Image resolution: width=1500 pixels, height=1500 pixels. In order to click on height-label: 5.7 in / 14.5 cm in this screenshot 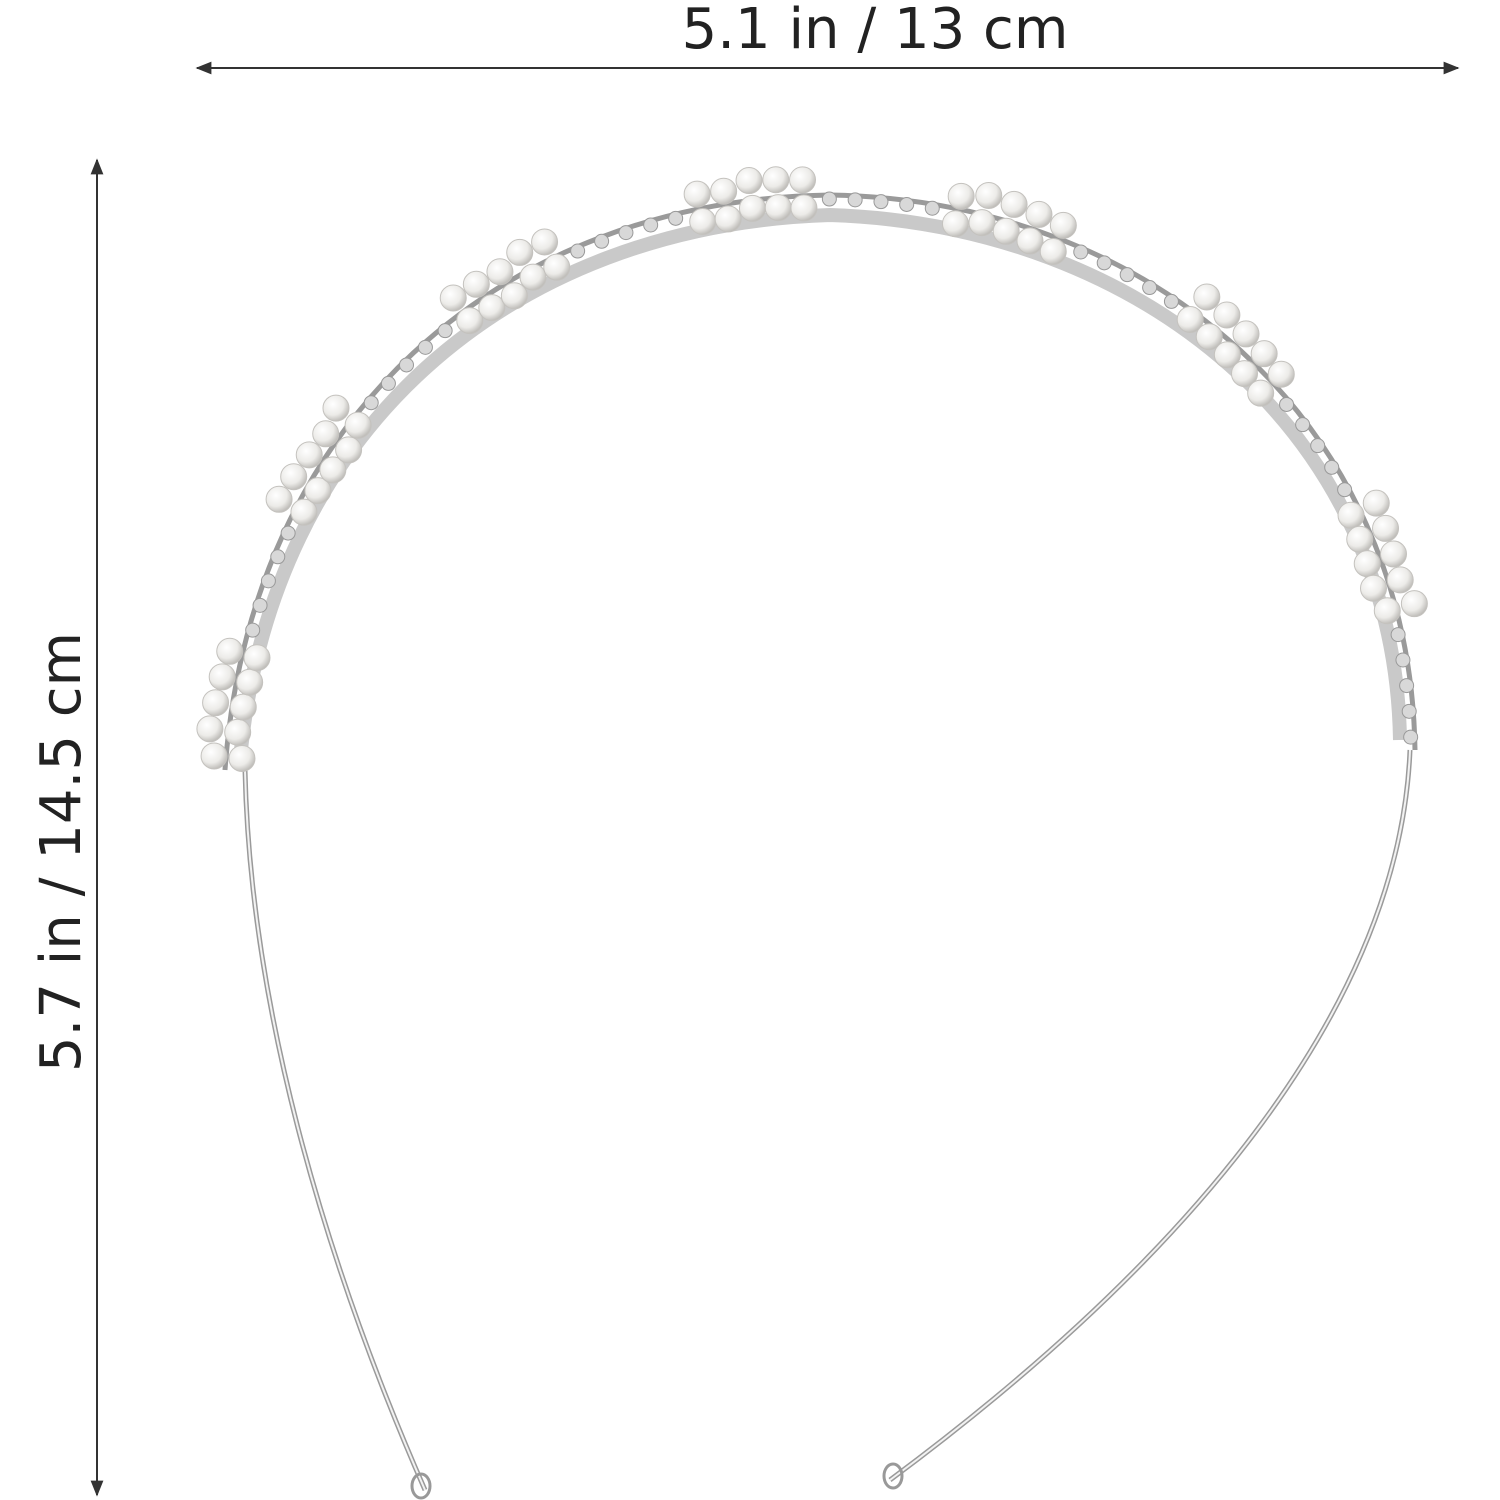, I will do `click(61, 852)`.